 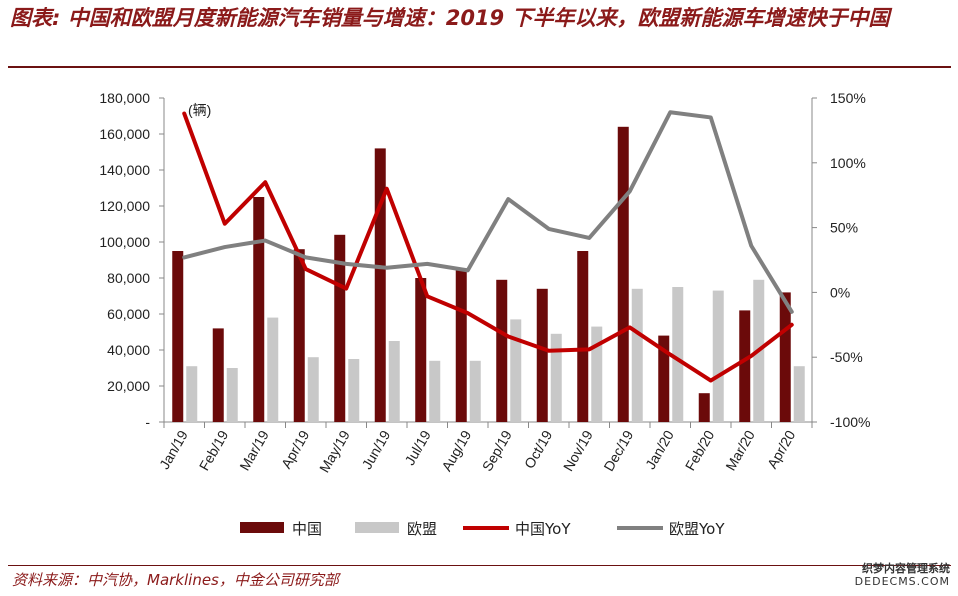 I want to click on x-tick-label: Feb/19, so click(x=214, y=450).